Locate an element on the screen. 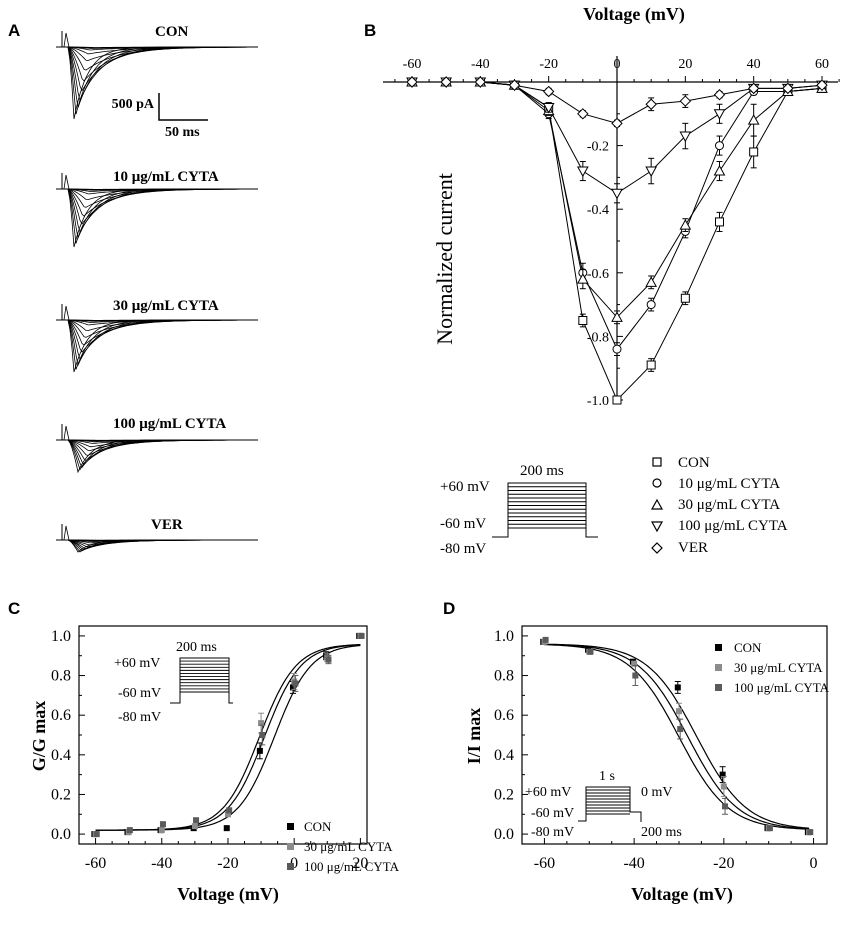 Image resolution: width=858 pixels, height=926 pixels. d-legend-swatch-con is located at coordinates (718, 647).